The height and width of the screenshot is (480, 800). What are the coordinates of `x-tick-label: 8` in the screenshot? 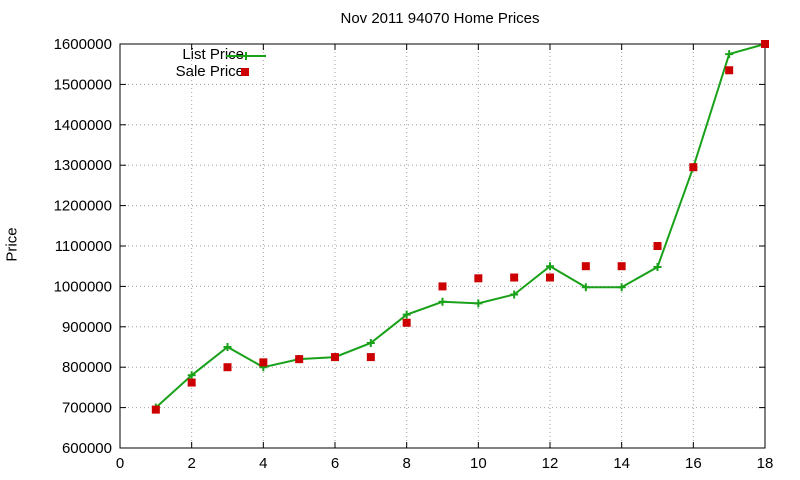 It's located at (406, 463).